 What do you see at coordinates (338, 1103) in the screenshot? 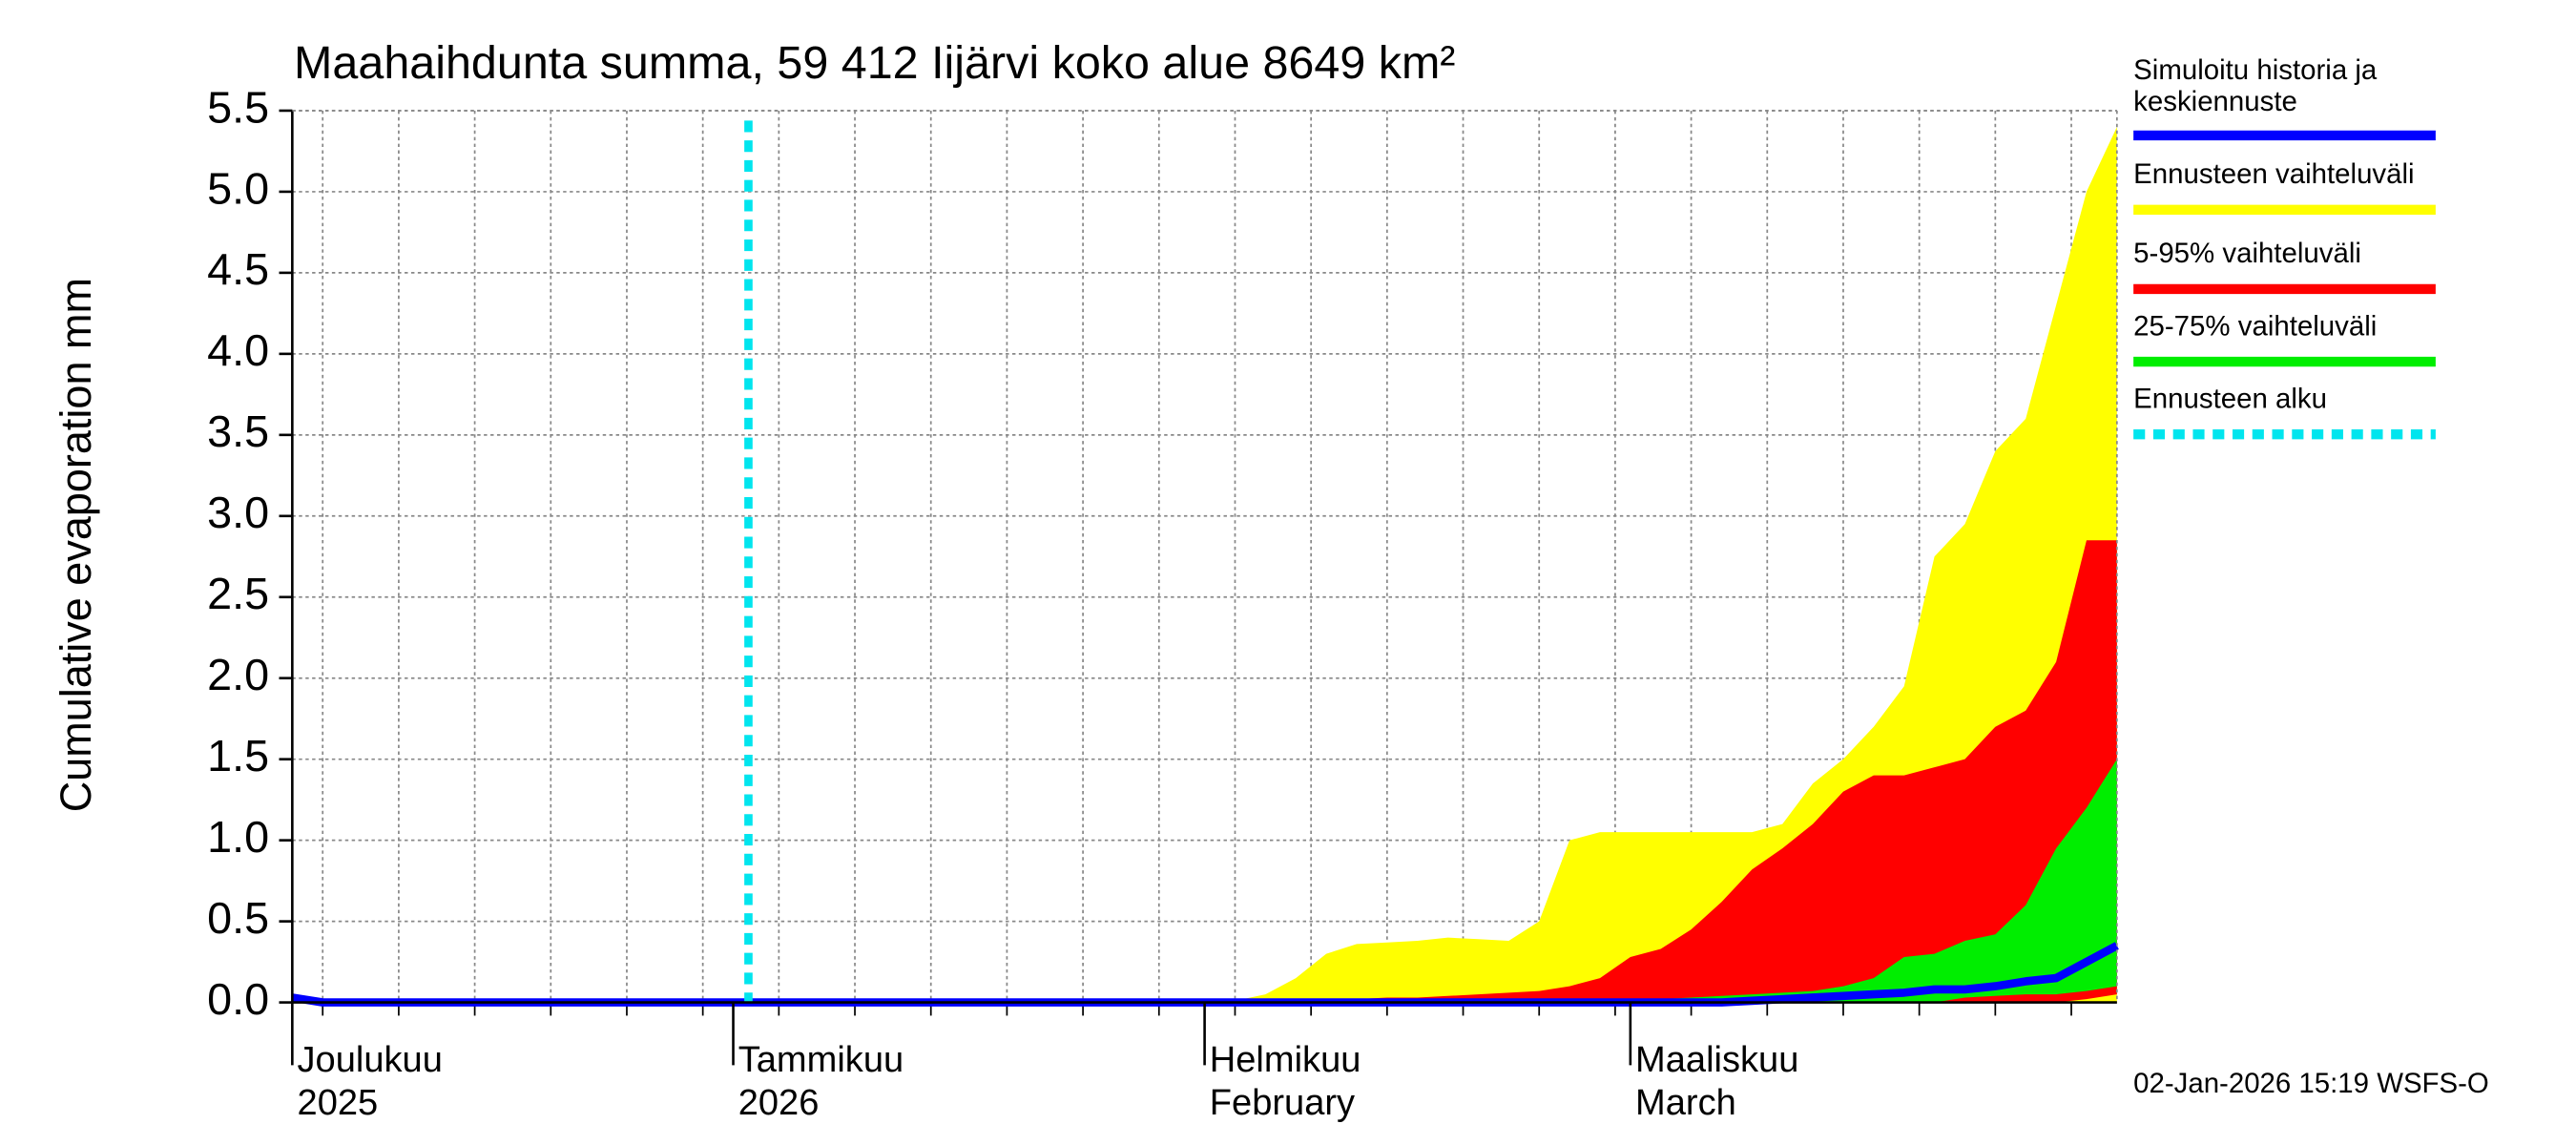
I see `x-tick-sublabel: 2025` at bounding box center [338, 1103].